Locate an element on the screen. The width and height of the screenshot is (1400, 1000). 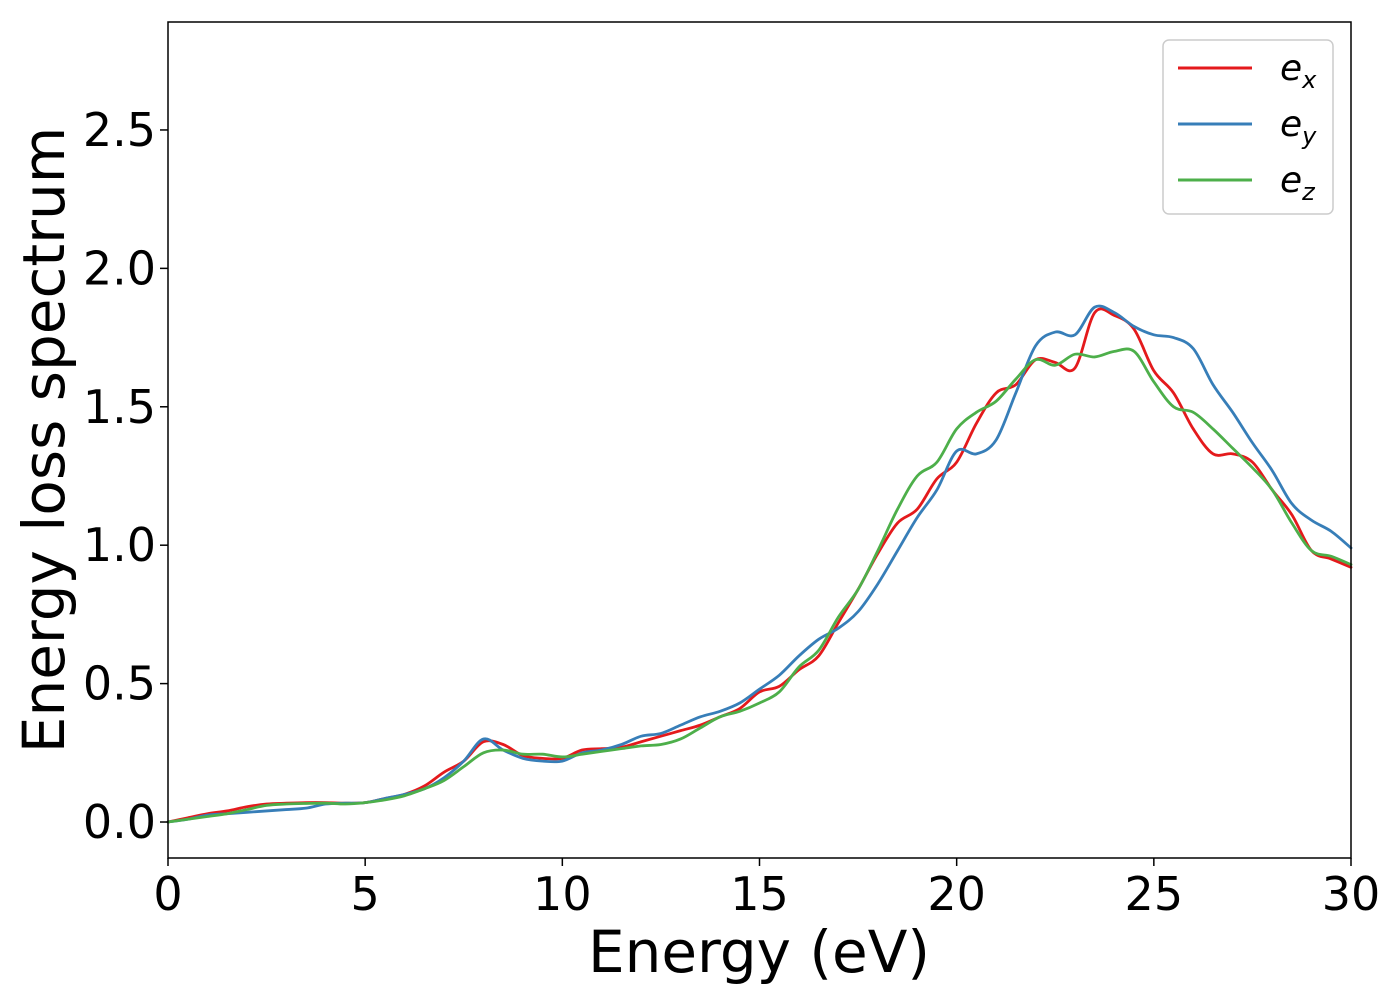
y-axis-ticks: 0.0 0.5 1.0 1.5 2.0 2.5 is located at coordinates (125, 476).